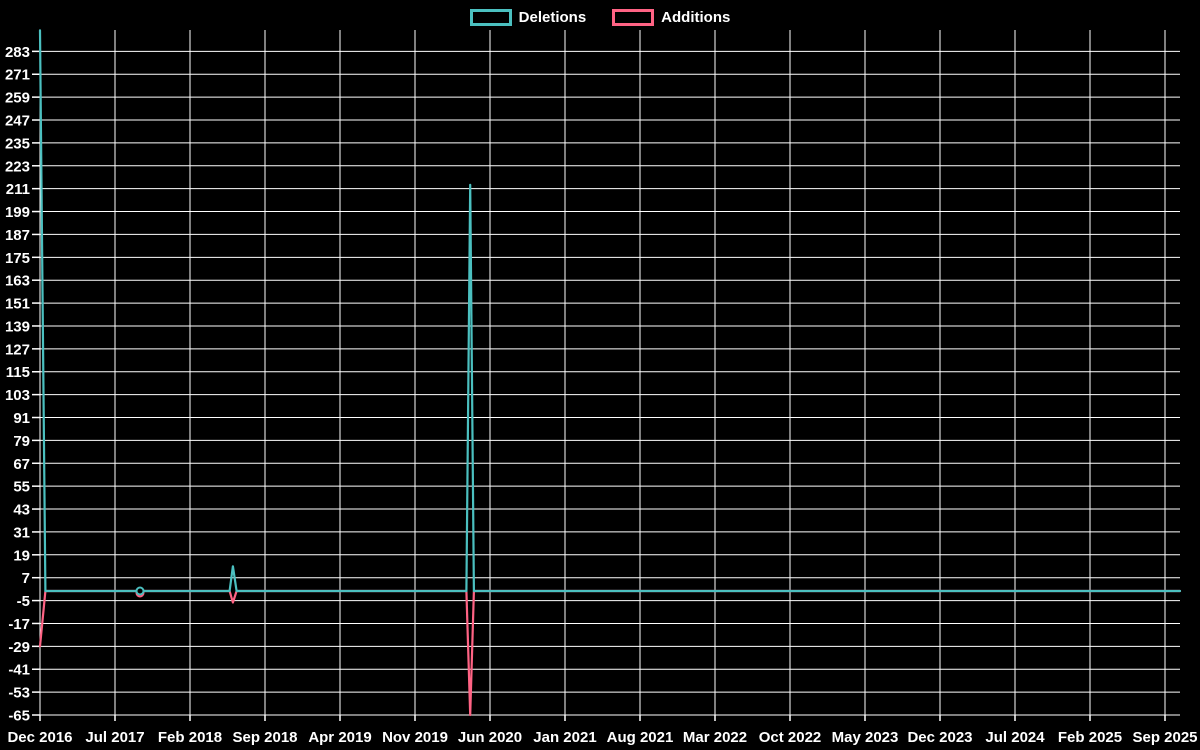 The width and height of the screenshot is (1200, 750). What do you see at coordinates (21, 510) in the screenshot?
I see `y-tick-label: 43` at bounding box center [21, 510].